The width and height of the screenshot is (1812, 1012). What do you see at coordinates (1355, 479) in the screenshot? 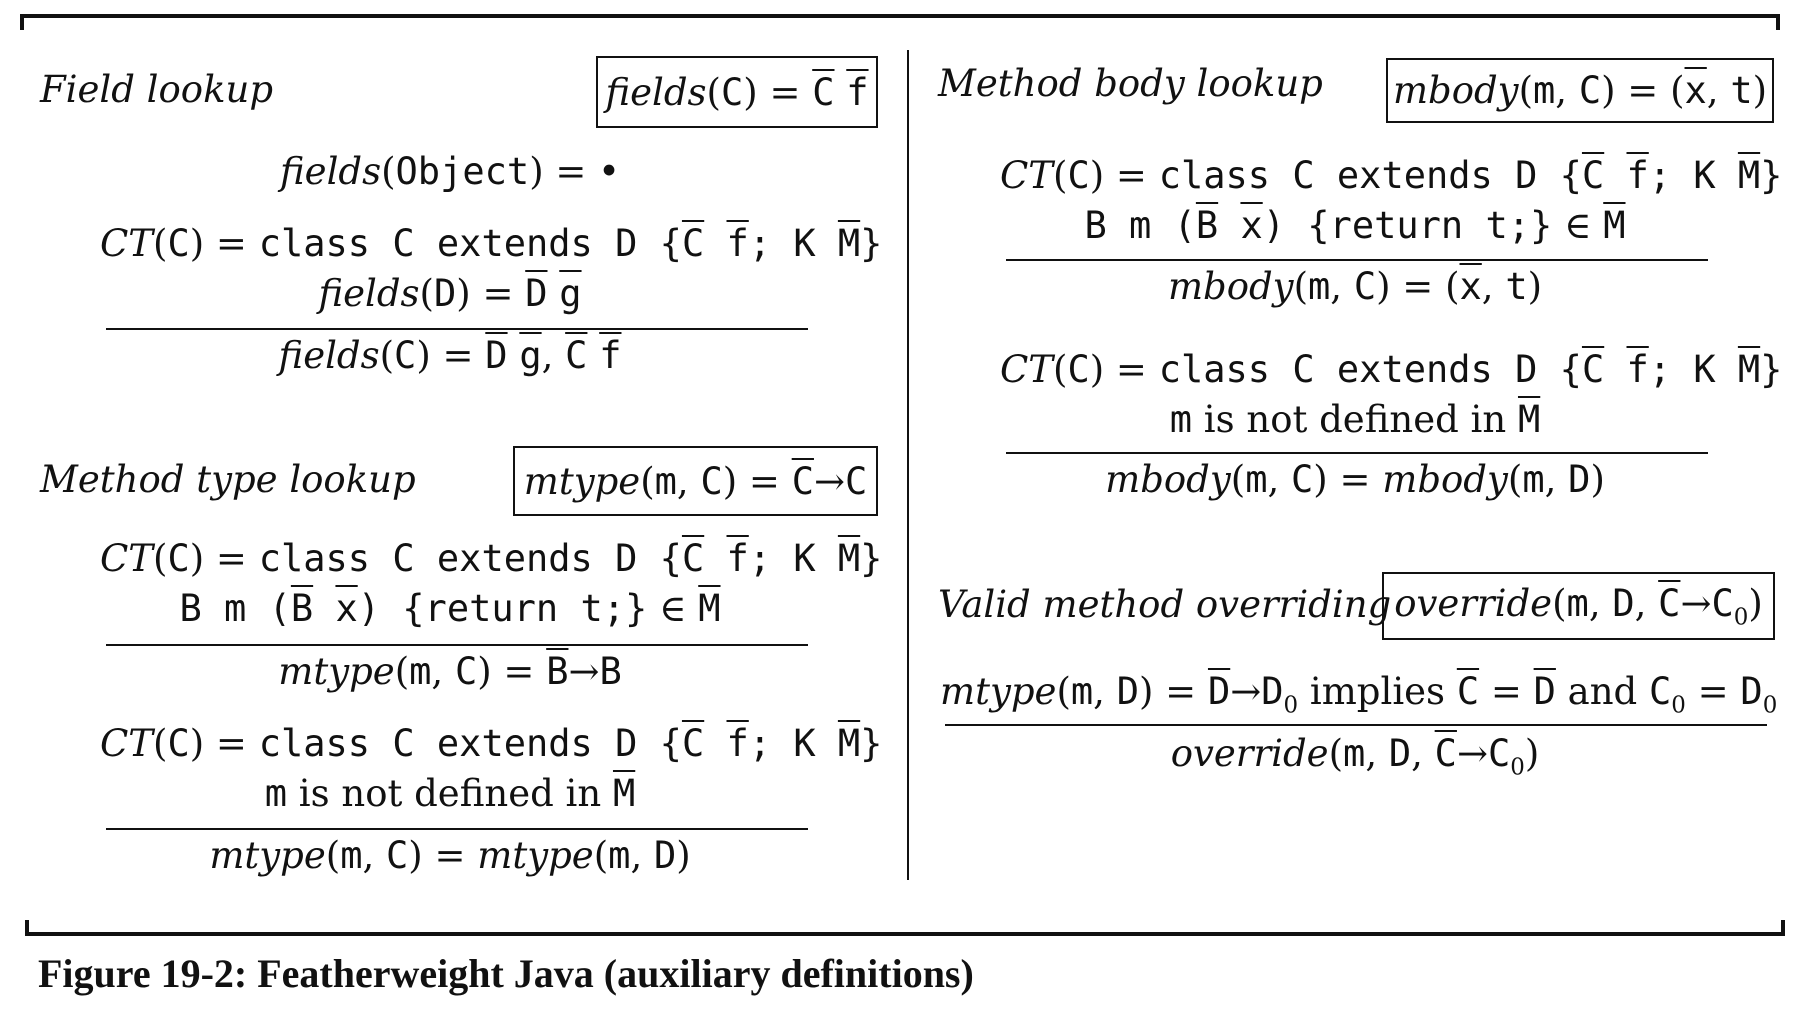
I see `rule-conclusion: mbody(m, C) = mbody(m, D)` at bounding box center [1355, 479].